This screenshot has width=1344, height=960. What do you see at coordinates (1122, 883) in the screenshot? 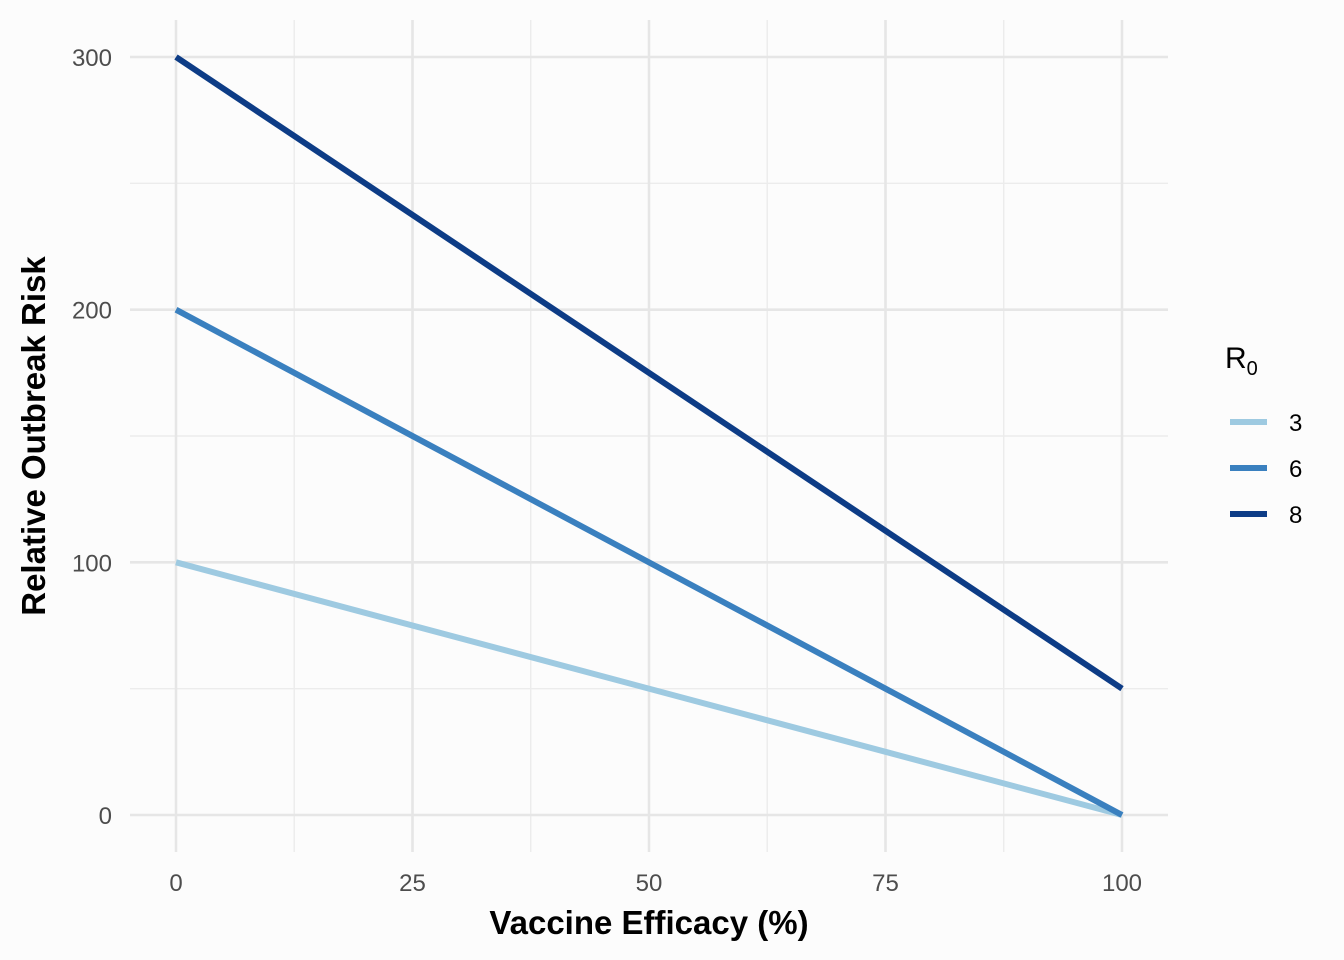
I see `x-tick-label: 100` at bounding box center [1122, 883].